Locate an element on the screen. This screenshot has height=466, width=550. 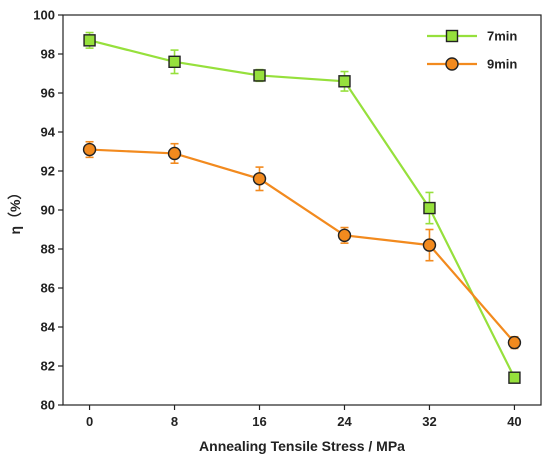
y-tick-label: 96 is located at coordinates (48, 93).